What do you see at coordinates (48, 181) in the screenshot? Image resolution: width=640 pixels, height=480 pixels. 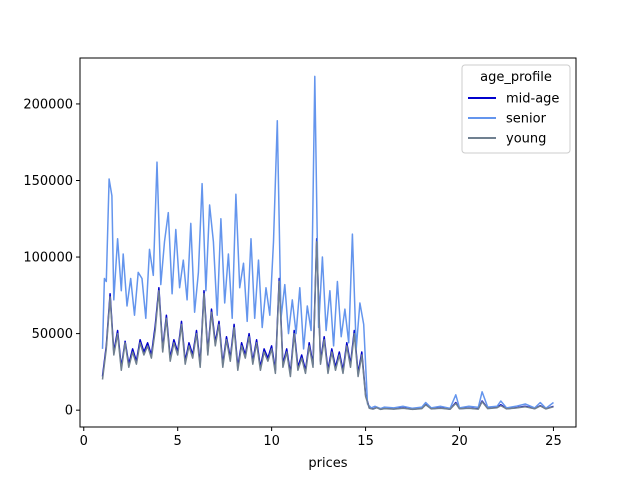 I see `y-tick-label: 150000` at bounding box center [48, 181].